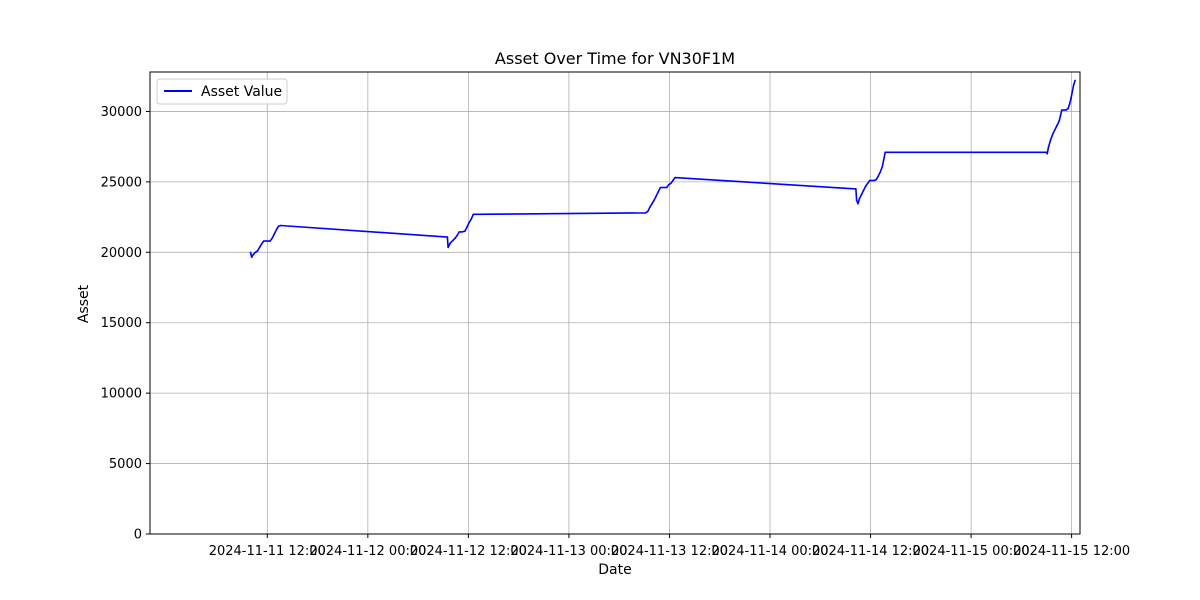  I want to click on y-tick-label: 5000, so click(125, 464).